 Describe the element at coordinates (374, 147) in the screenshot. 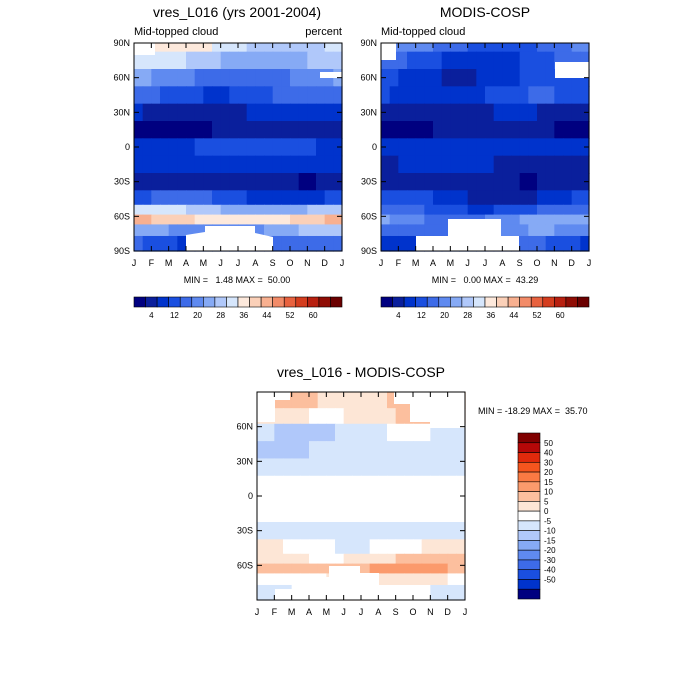

I see `y-tick-label: 0` at that location.